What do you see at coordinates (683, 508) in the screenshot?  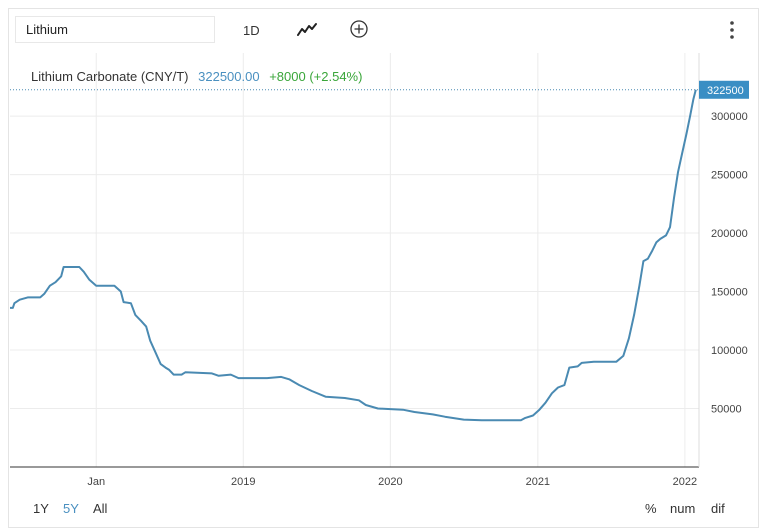 I see `number-scale-button: num` at bounding box center [683, 508].